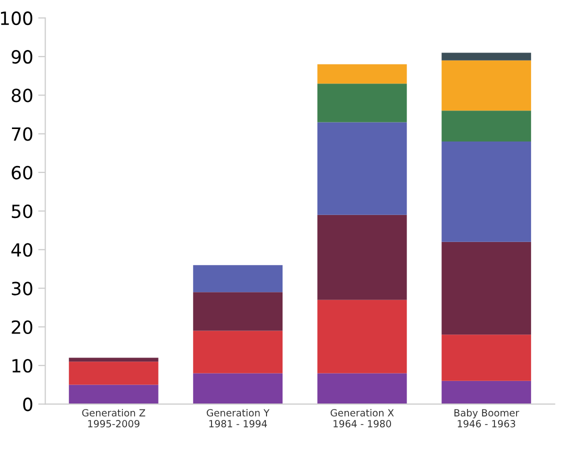  I want to click on y-tick-label: 100, so click(16, 18).